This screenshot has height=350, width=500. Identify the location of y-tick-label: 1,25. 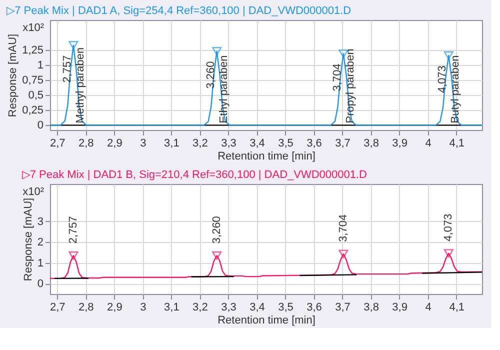
(33, 50).